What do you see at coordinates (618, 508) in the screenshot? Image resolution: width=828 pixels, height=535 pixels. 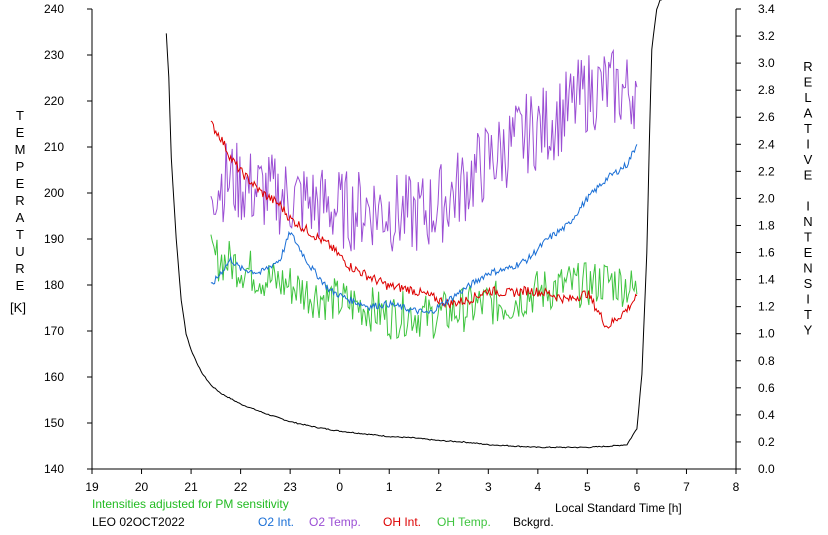 I see `x-axis-title: Local Standard Time [h]` at bounding box center [618, 508].